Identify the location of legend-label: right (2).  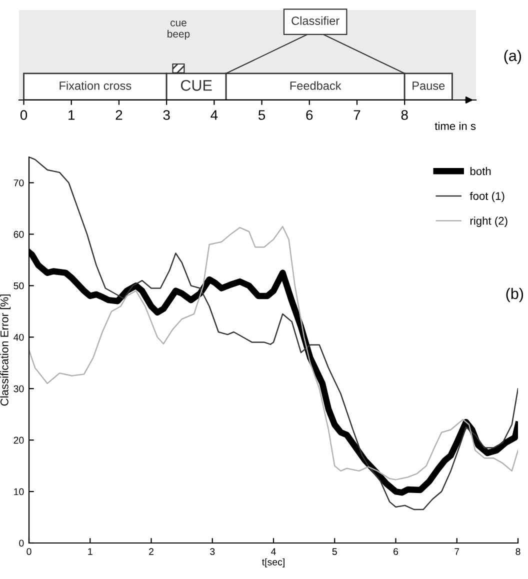
(489, 221).